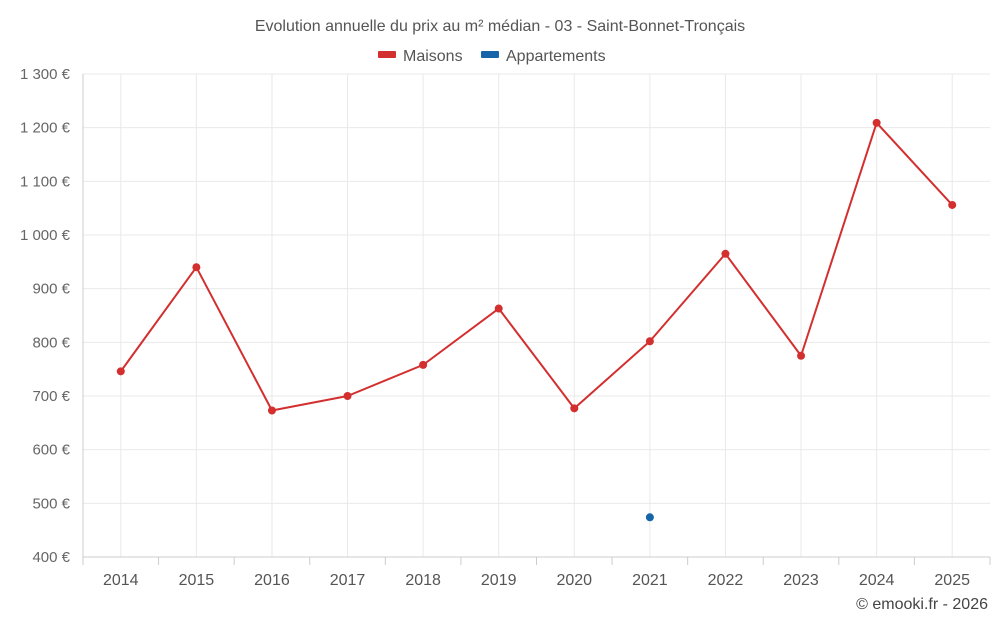 This screenshot has width=1000, height=625. Describe the element at coordinates (51, 450) in the screenshot. I see `y-tick-label: 600 €` at that location.